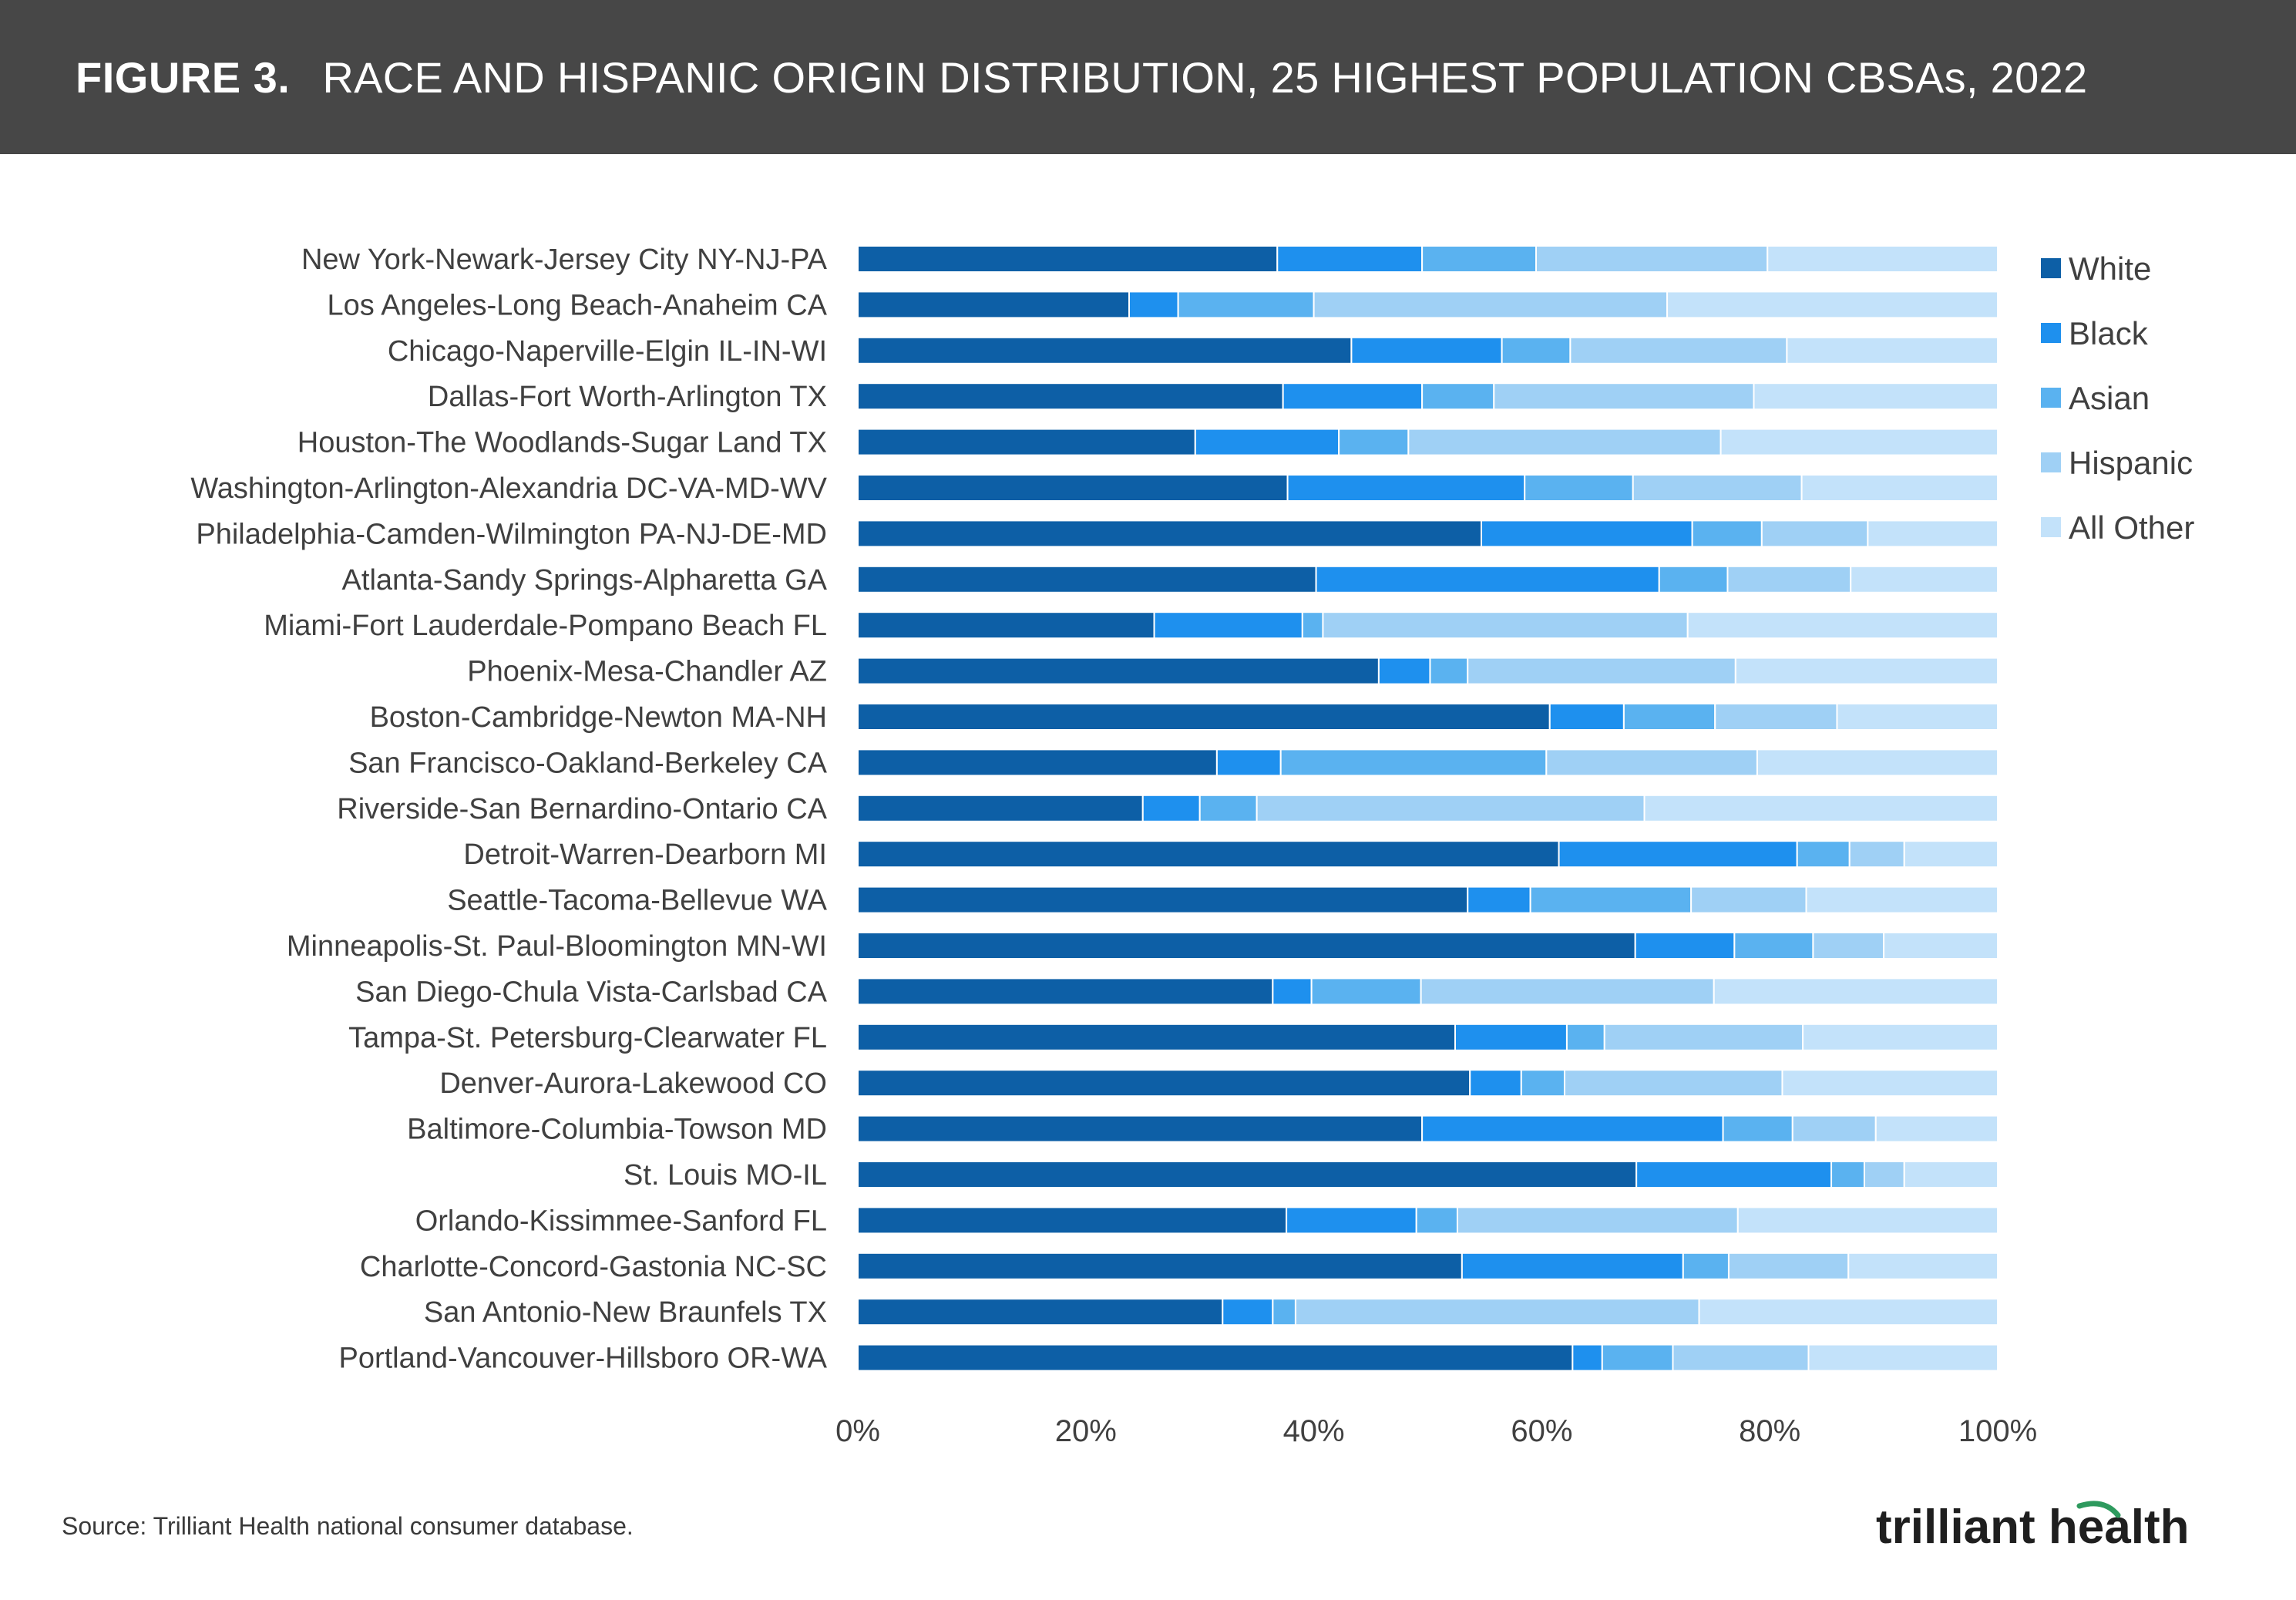 The height and width of the screenshot is (1600, 2296). I want to click on legend-label-white: White, so click(2110, 268).